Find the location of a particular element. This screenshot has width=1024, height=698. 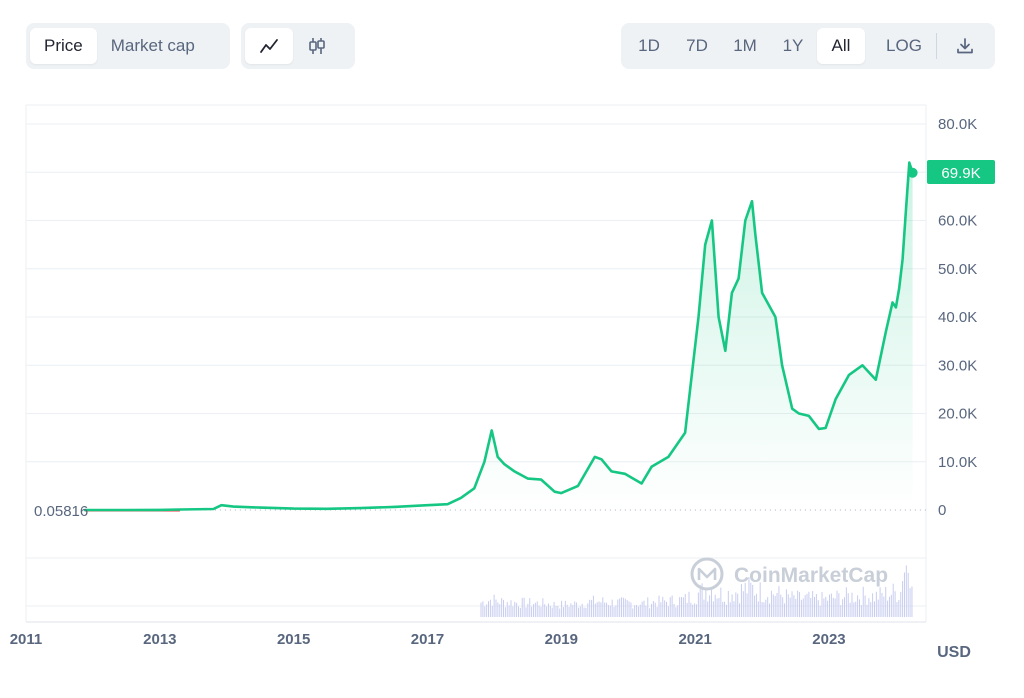

watermark: CoinMarketCap is located at coordinates (789, 574).